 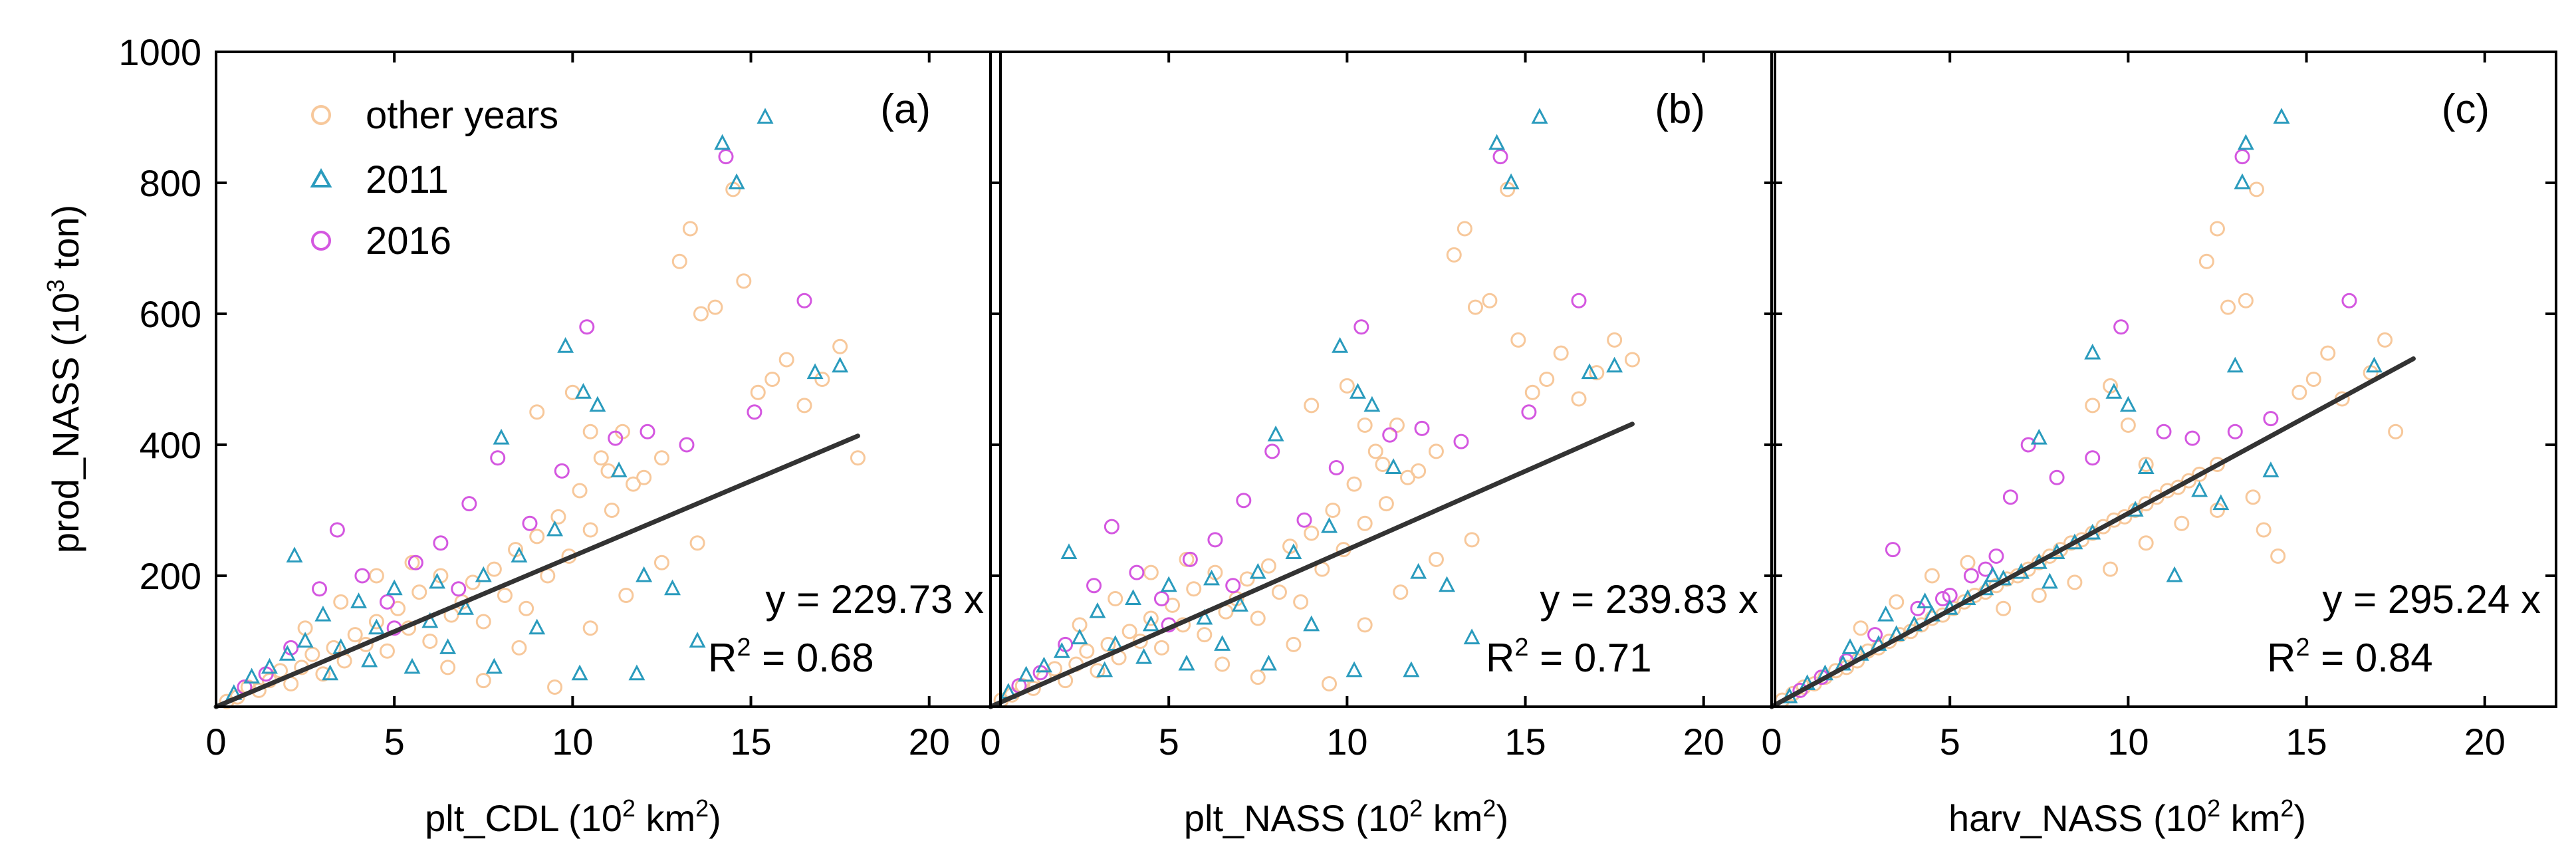 I want to click on equation-c: y = 295.24 x, so click(x=2431, y=599).